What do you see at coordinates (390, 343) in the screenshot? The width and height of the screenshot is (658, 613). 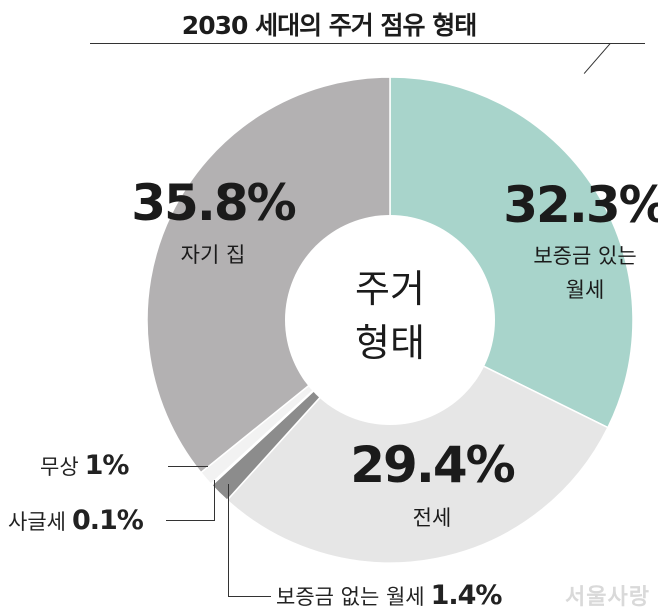 I see `center-label-line2: 형태` at bounding box center [390, 343].